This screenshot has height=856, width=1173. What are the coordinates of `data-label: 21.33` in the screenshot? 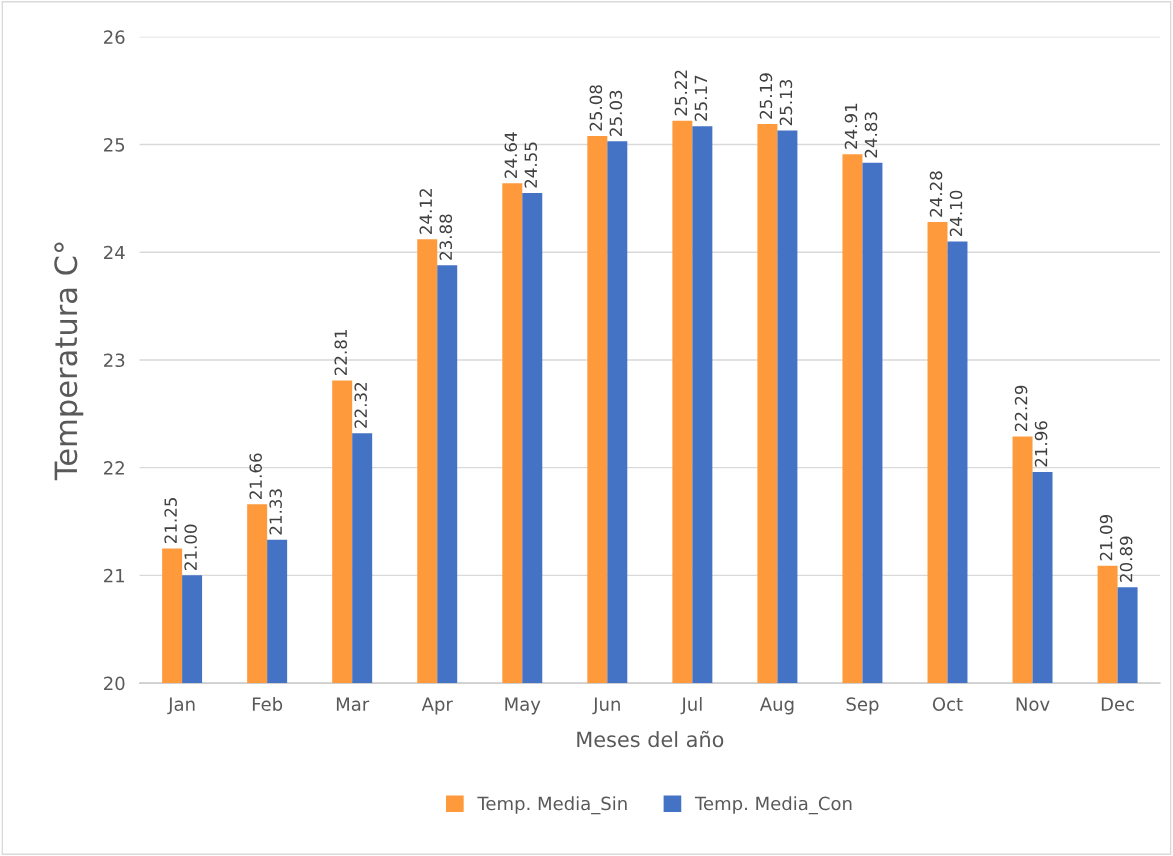 It's located at (275, 512).